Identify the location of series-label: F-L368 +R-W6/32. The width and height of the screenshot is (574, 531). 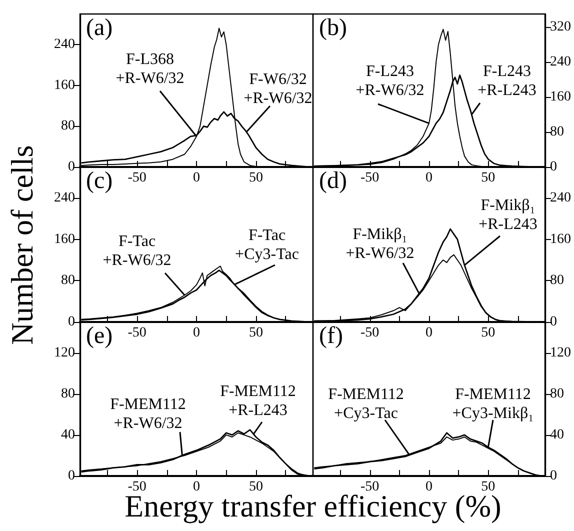
(150, 69).